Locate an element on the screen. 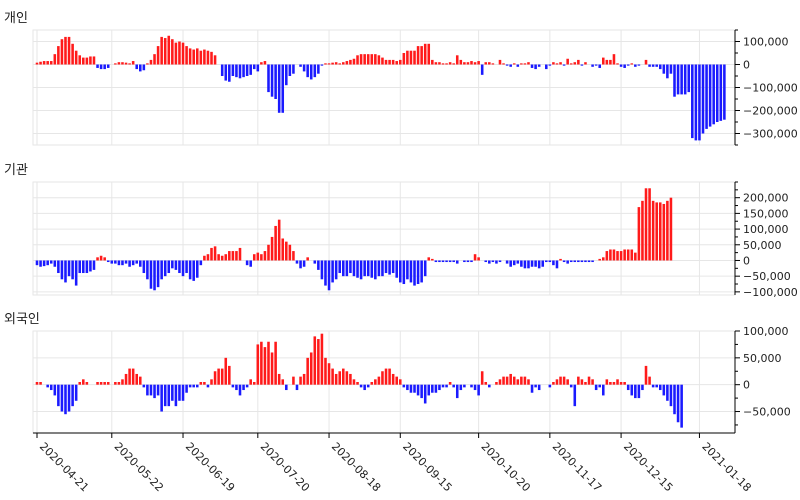 The image size is (800, 500). y-tick-label: −100,000 is located at coordinates (770, 88).